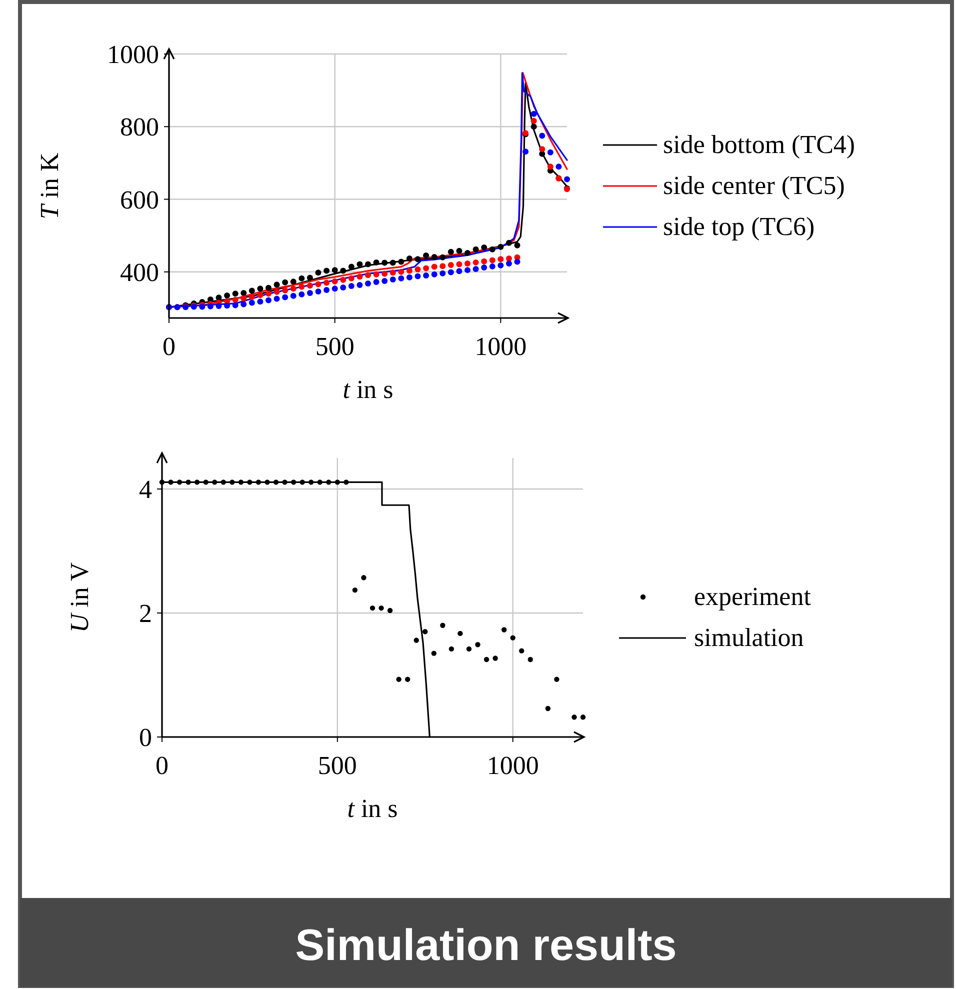 The height and width of the screenshot is (989, 956). I want to click on y-axis-title: U in V, so click(79, 597).